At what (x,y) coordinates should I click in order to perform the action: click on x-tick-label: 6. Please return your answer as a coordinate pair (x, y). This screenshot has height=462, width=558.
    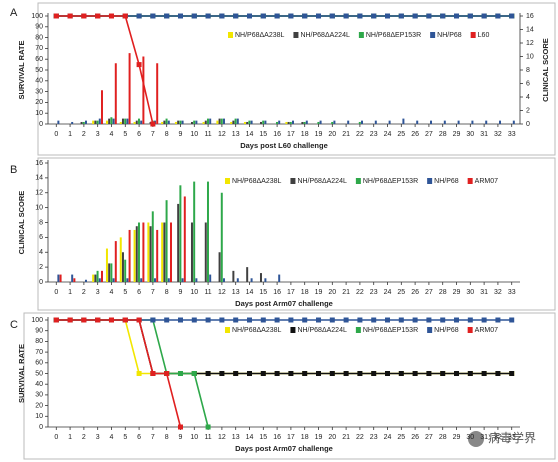
    Looking at the image, I should click on (139, 292).